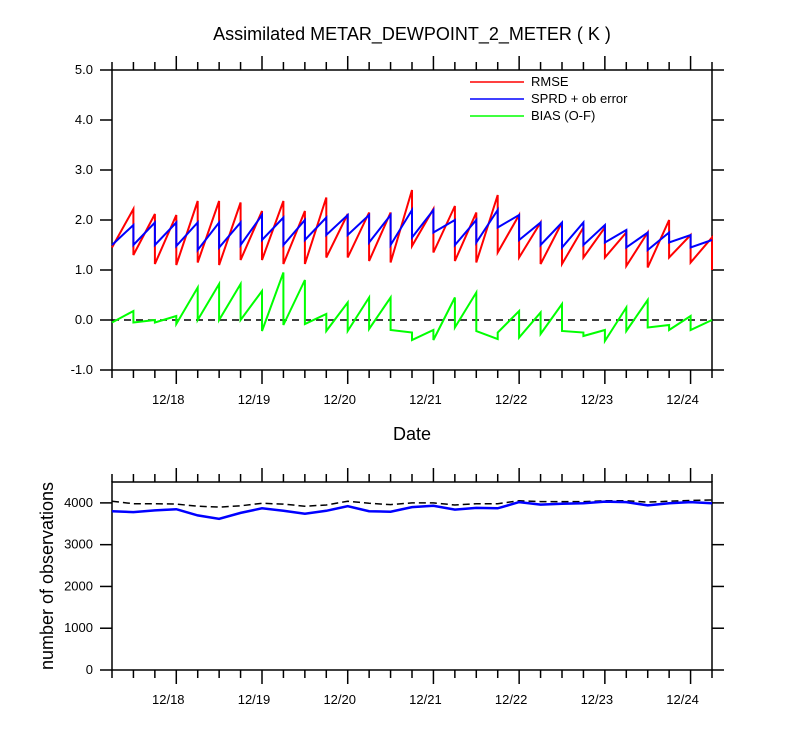  Describe the element at coordinates (78, 627) in the screenshot. I see `y-tick-label: 1000` at that location.